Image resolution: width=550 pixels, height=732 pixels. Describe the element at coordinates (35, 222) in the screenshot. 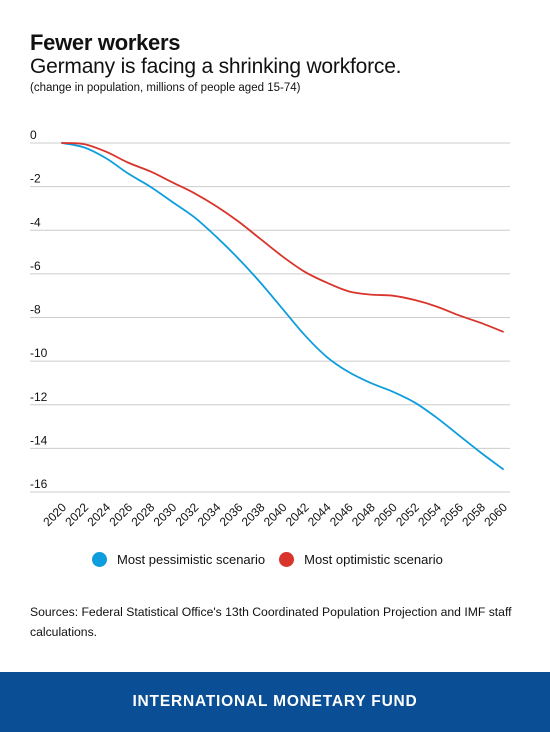

I see `y-tick-label-2: -4` at that location.